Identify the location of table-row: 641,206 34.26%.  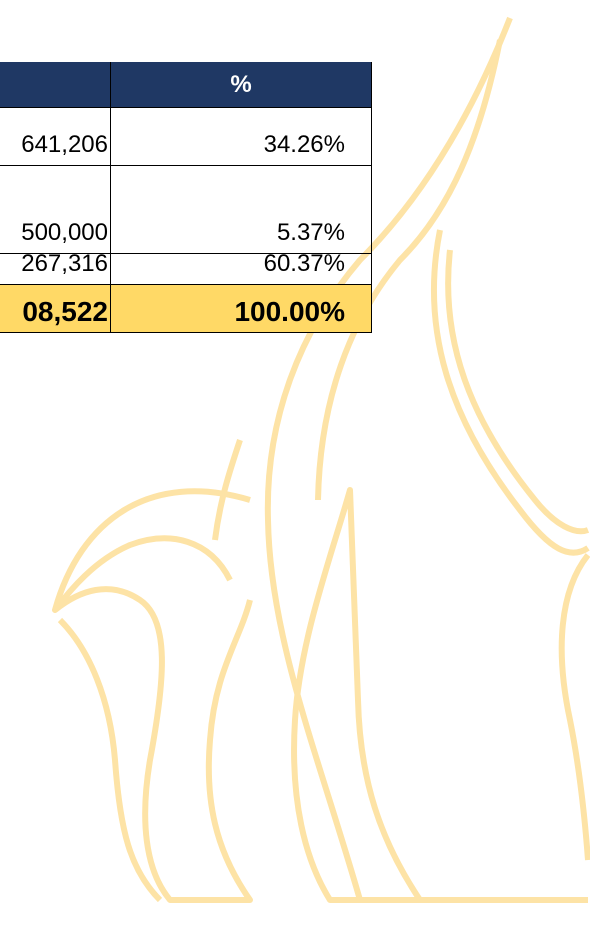
(186, 137).